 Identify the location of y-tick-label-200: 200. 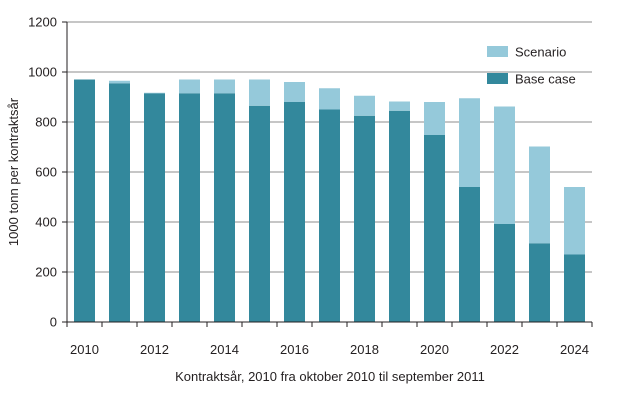
(46, 272).